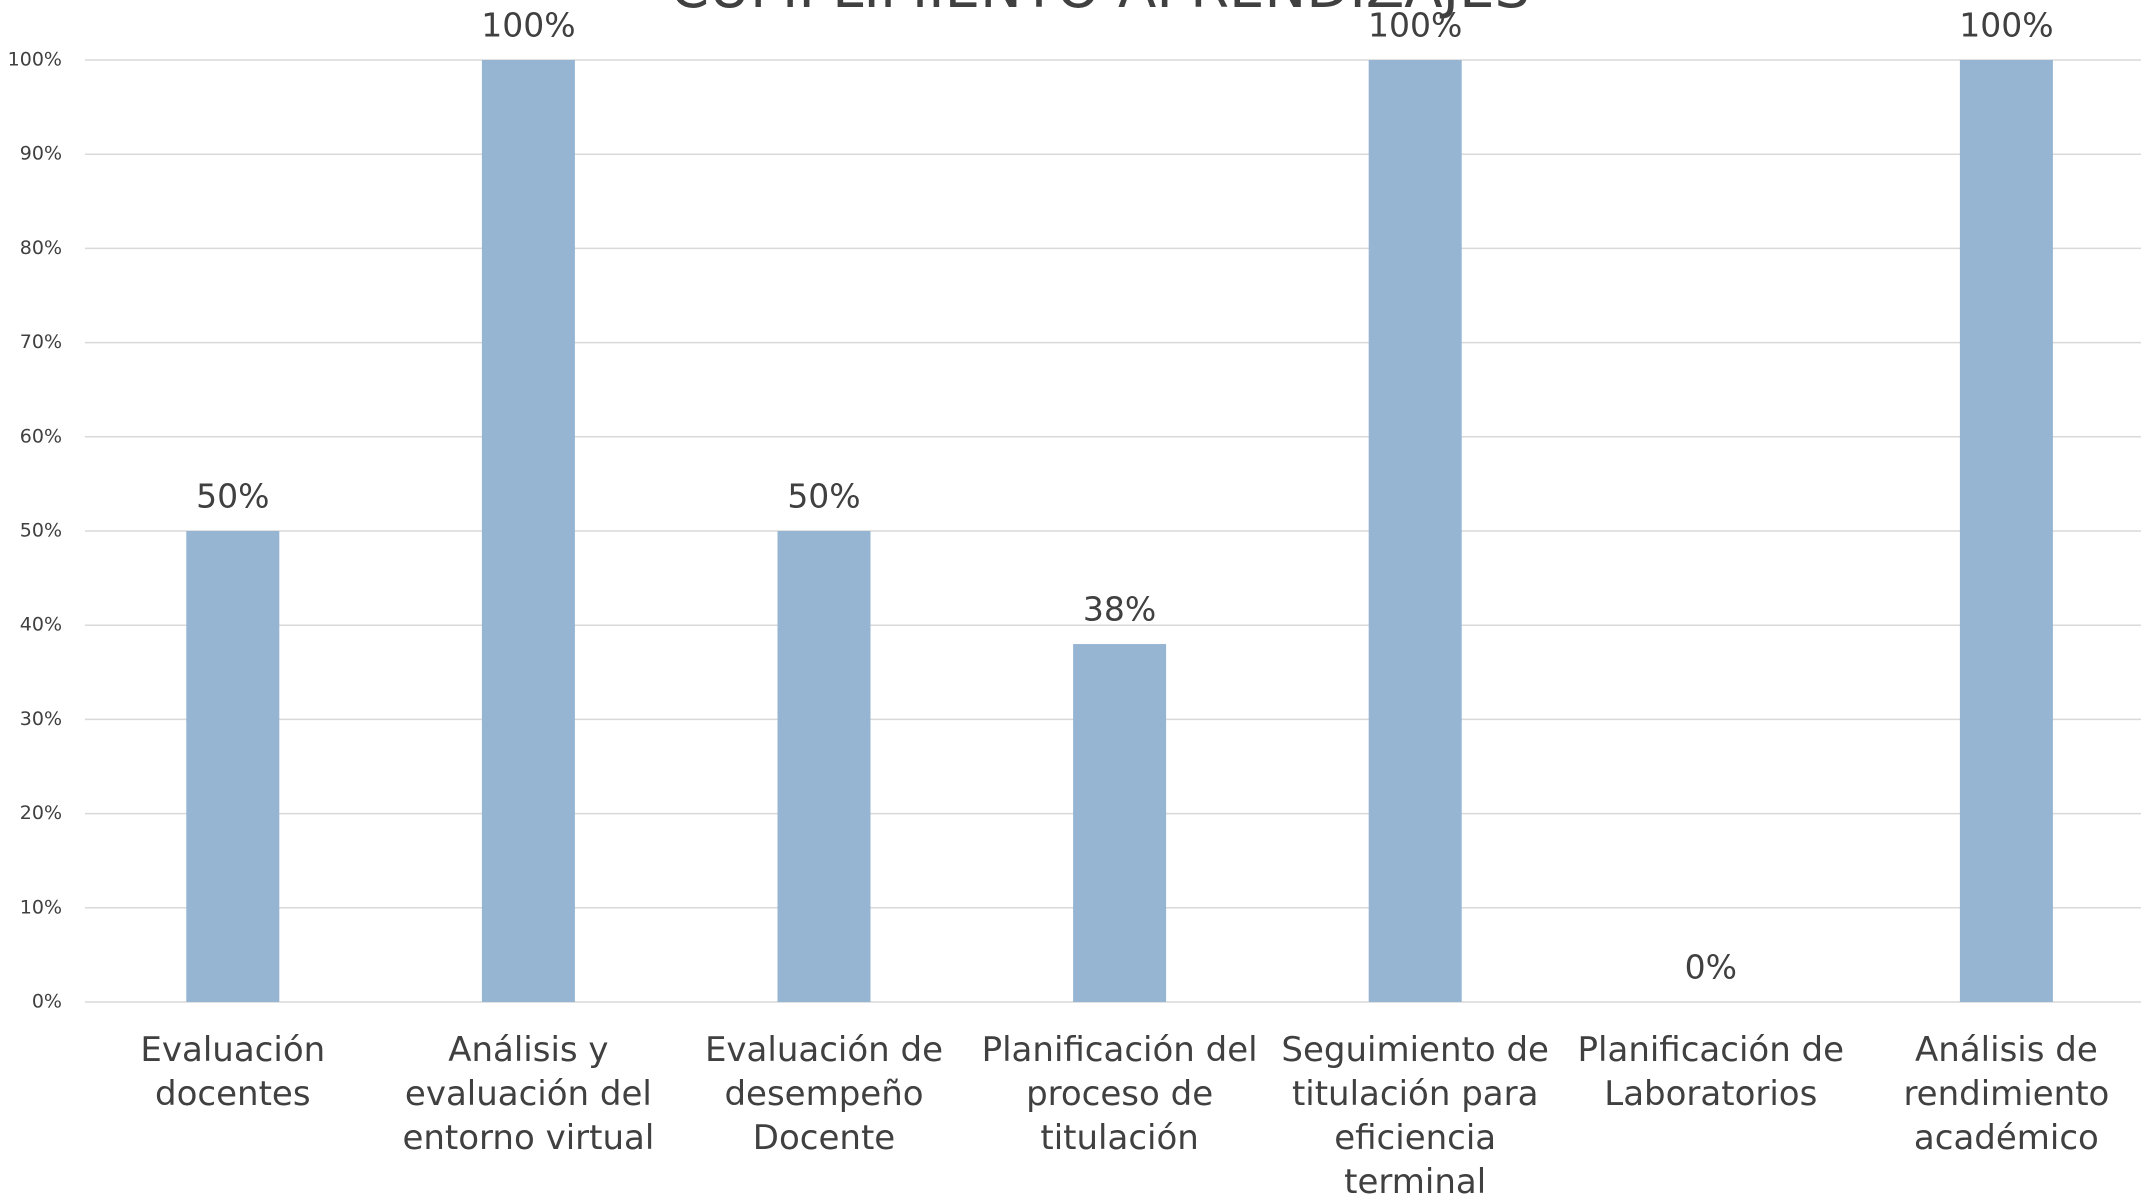  What do you see at coordinates (35, 60) in the screenshot?
I see `y-tick-label: 100%` at bounding box center [35, 60].